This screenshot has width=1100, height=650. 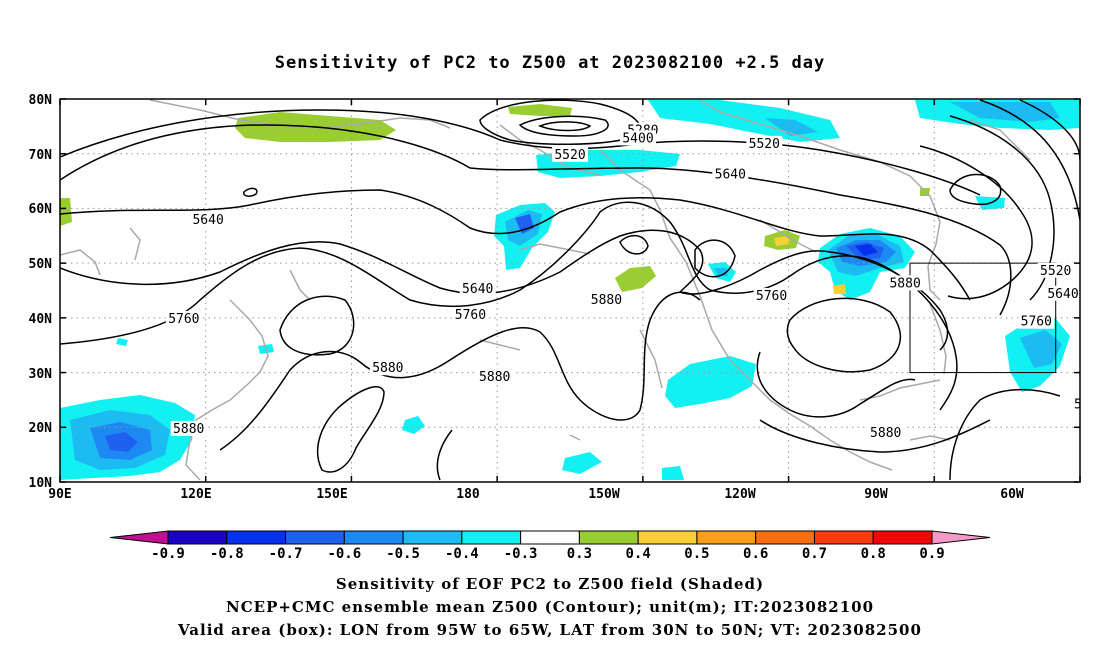 I want to click on colorbar-label: 0.4, so click(x=638, y=554).